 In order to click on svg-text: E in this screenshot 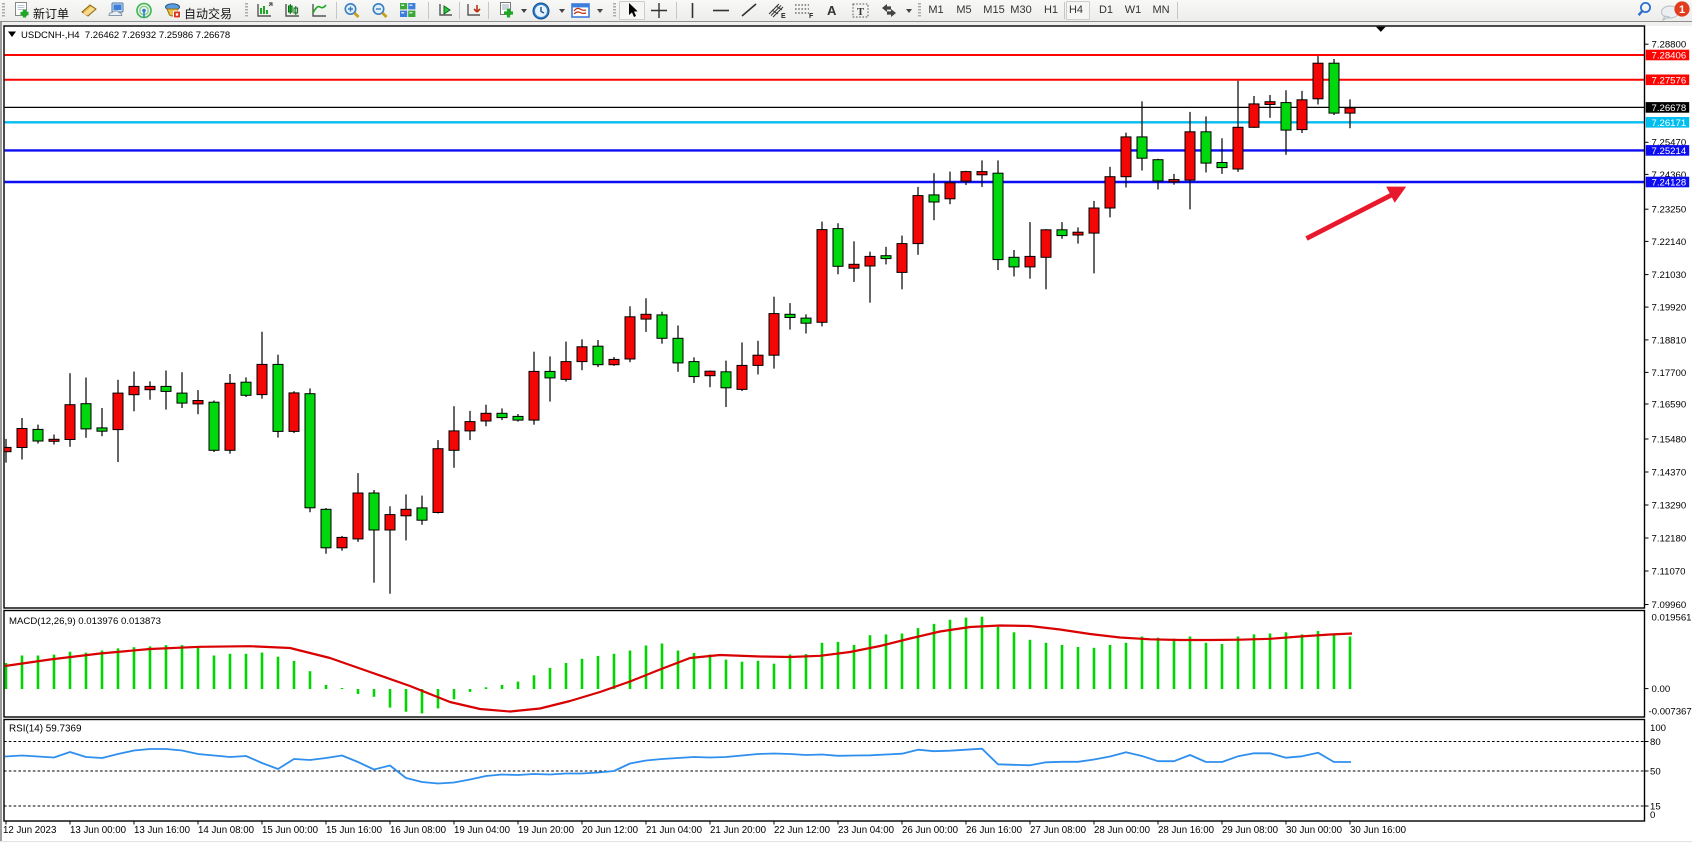, I will do `click(783, 16)`.